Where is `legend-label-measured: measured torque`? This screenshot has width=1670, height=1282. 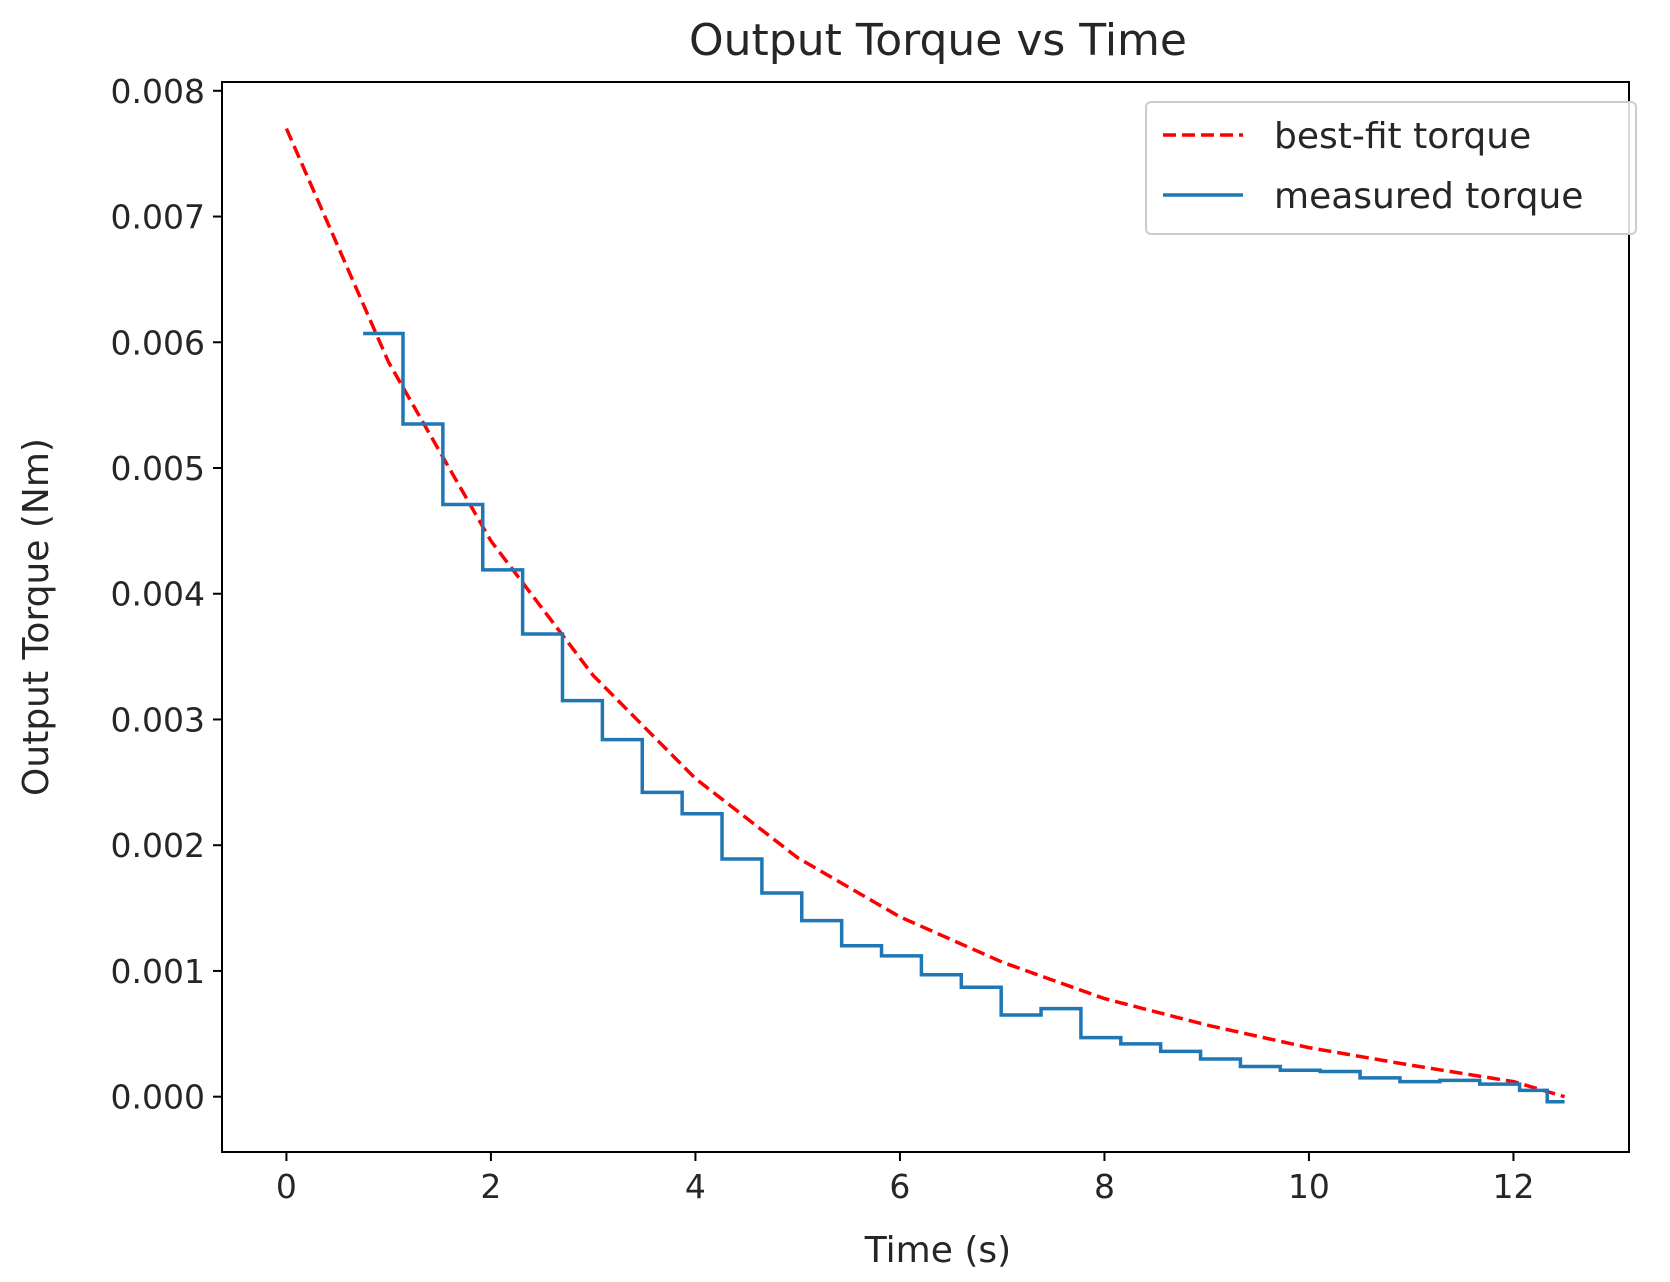 legend-label-measured: measured torque is located at coordinates (1428, 196).